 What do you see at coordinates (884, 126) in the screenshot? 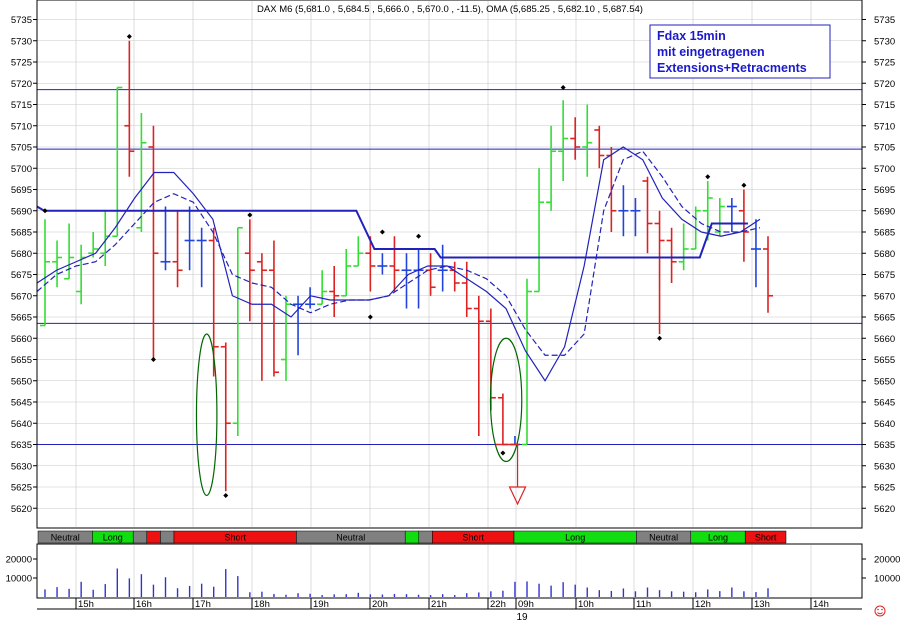
I see `y-tick-label-right: 5710` at bounding box center [884, 126].